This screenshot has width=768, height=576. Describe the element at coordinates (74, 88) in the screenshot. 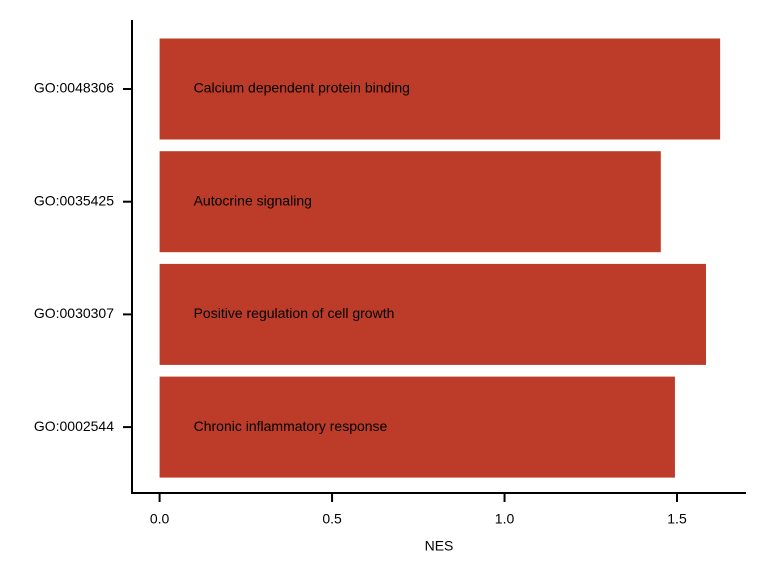

I see `y-tick-label: GO:0048306` at that location.